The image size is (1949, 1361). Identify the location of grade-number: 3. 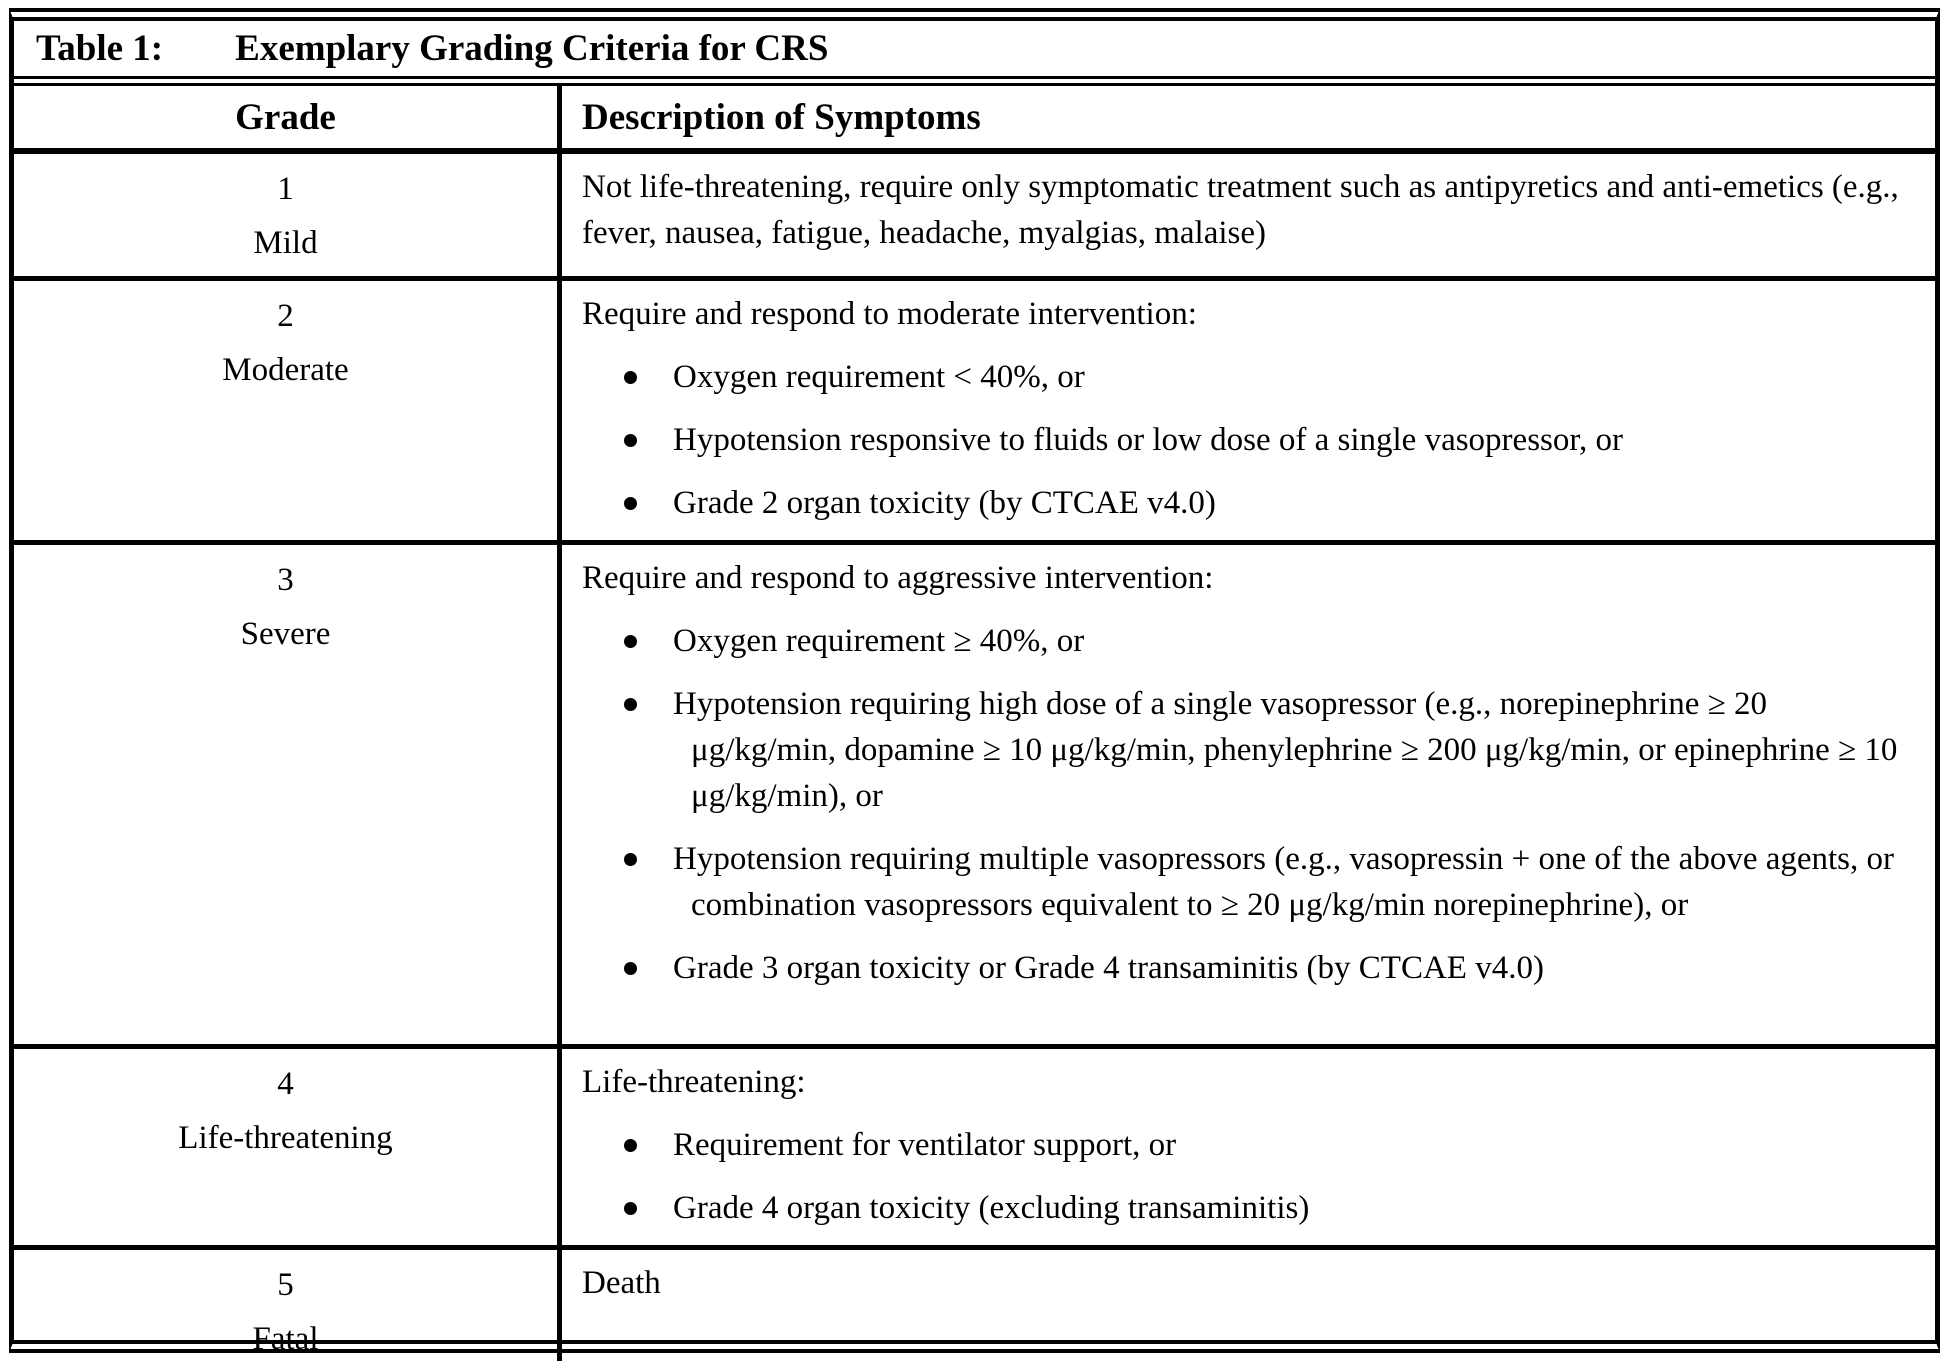
(285, 580).